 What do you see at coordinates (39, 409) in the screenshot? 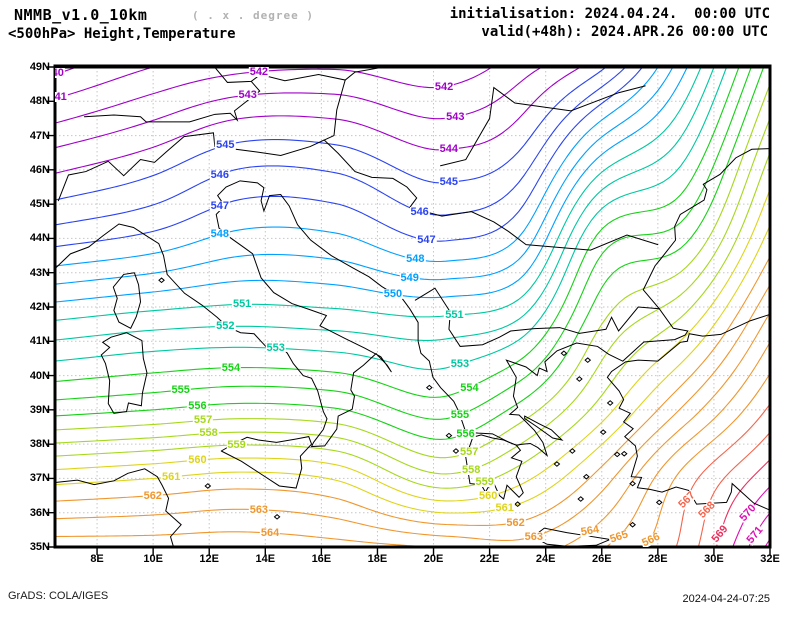
I see `y-tick-label: 39N` at bounding box center [39, 409].